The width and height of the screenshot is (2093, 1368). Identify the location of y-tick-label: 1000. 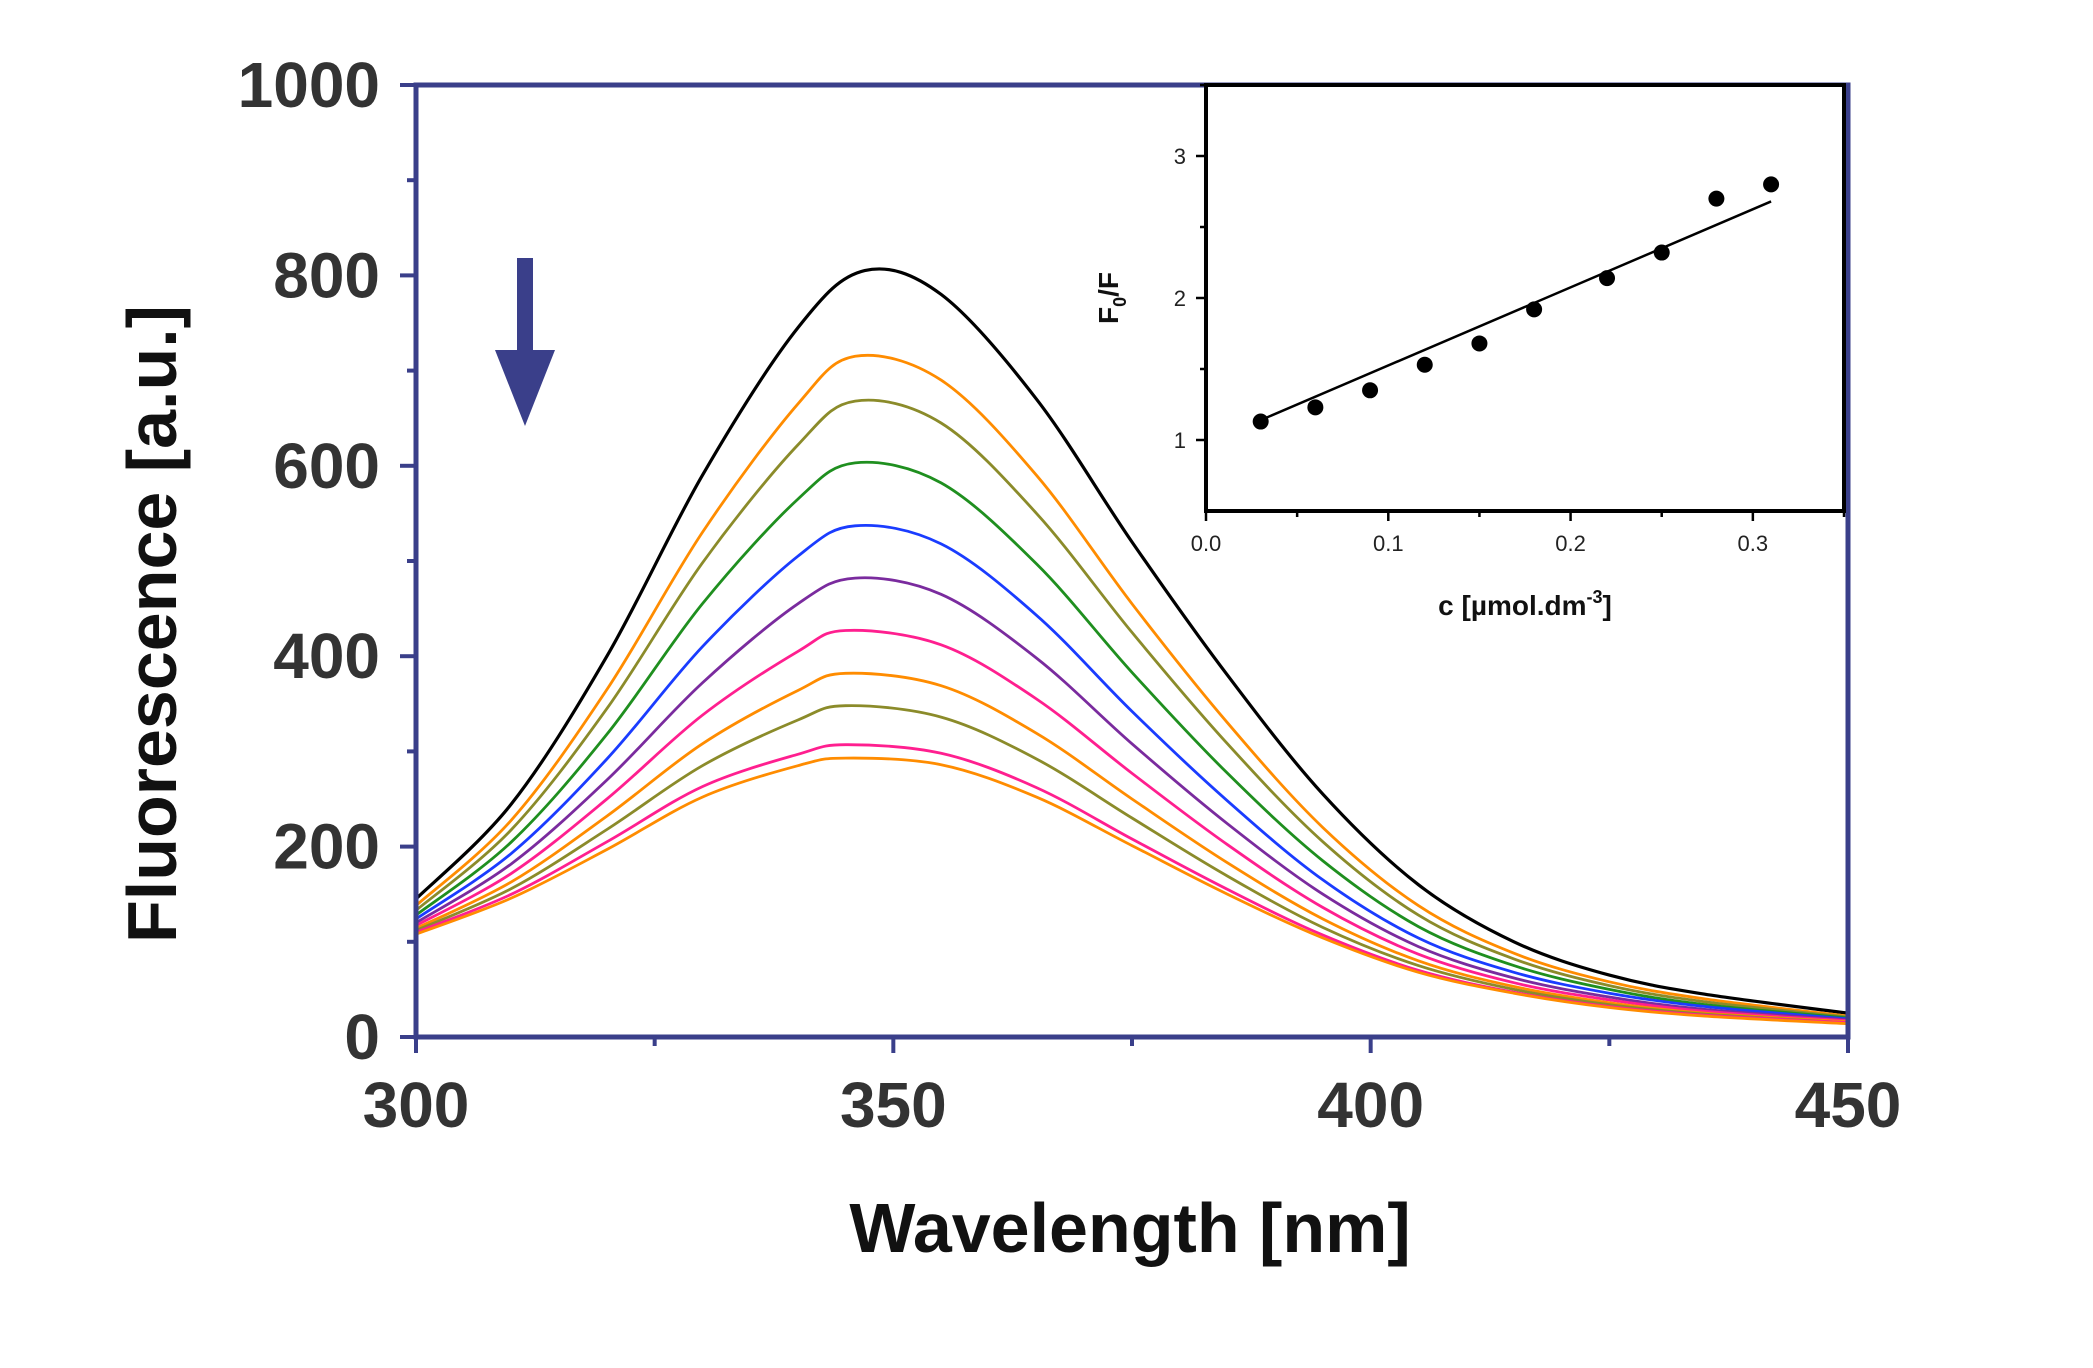
(309, 85).